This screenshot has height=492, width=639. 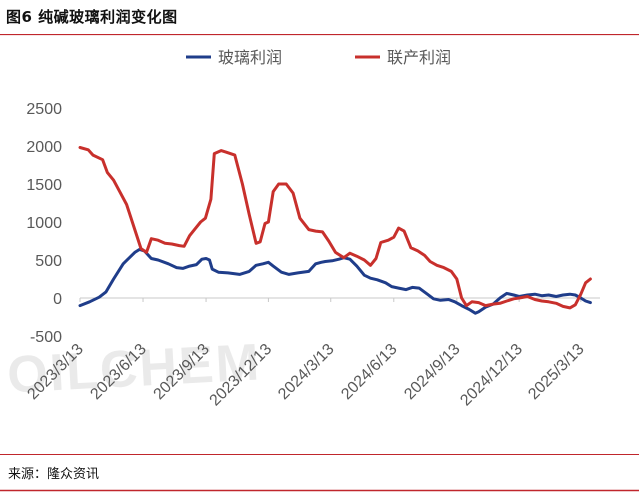 What do you see at coordinates (319, 17) in the screenshot?
I see `title-bar: 图6 纯碱玻璃利润变化图` at bounding box center [319, 17].